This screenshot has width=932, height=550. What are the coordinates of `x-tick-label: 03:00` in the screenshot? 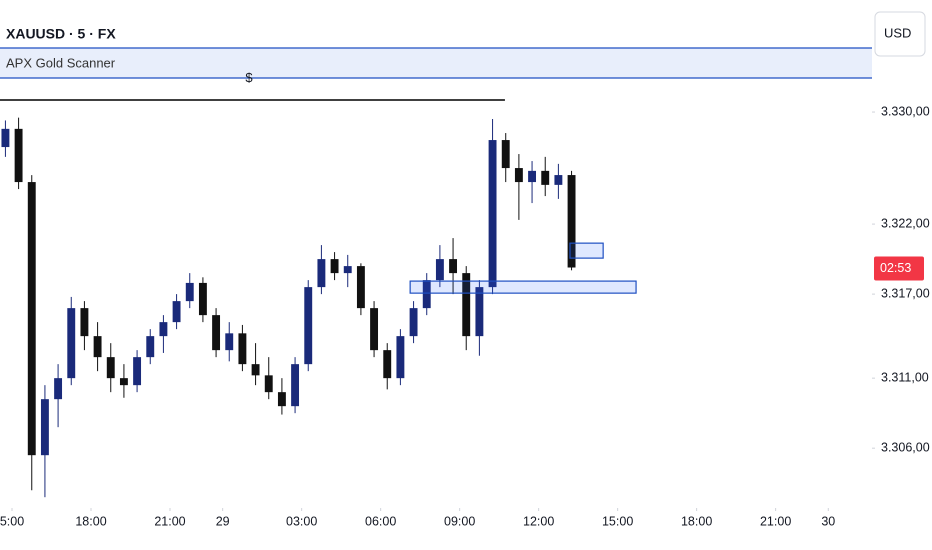 It's located at (301, 521).